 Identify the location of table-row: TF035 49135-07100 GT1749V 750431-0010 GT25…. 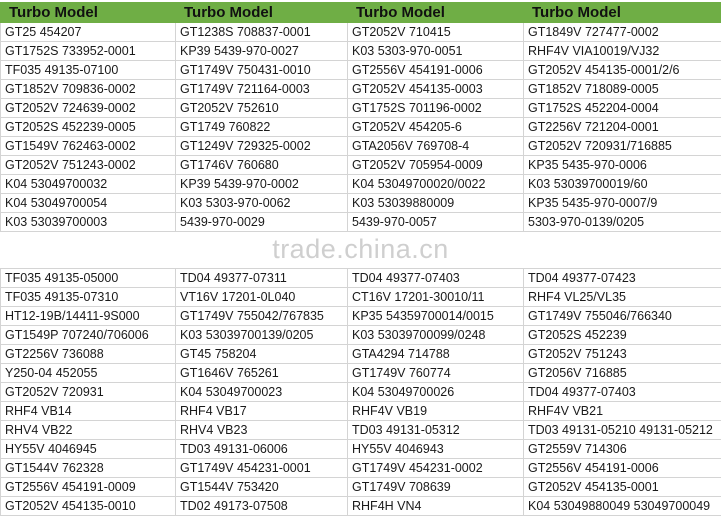
(360, 70).